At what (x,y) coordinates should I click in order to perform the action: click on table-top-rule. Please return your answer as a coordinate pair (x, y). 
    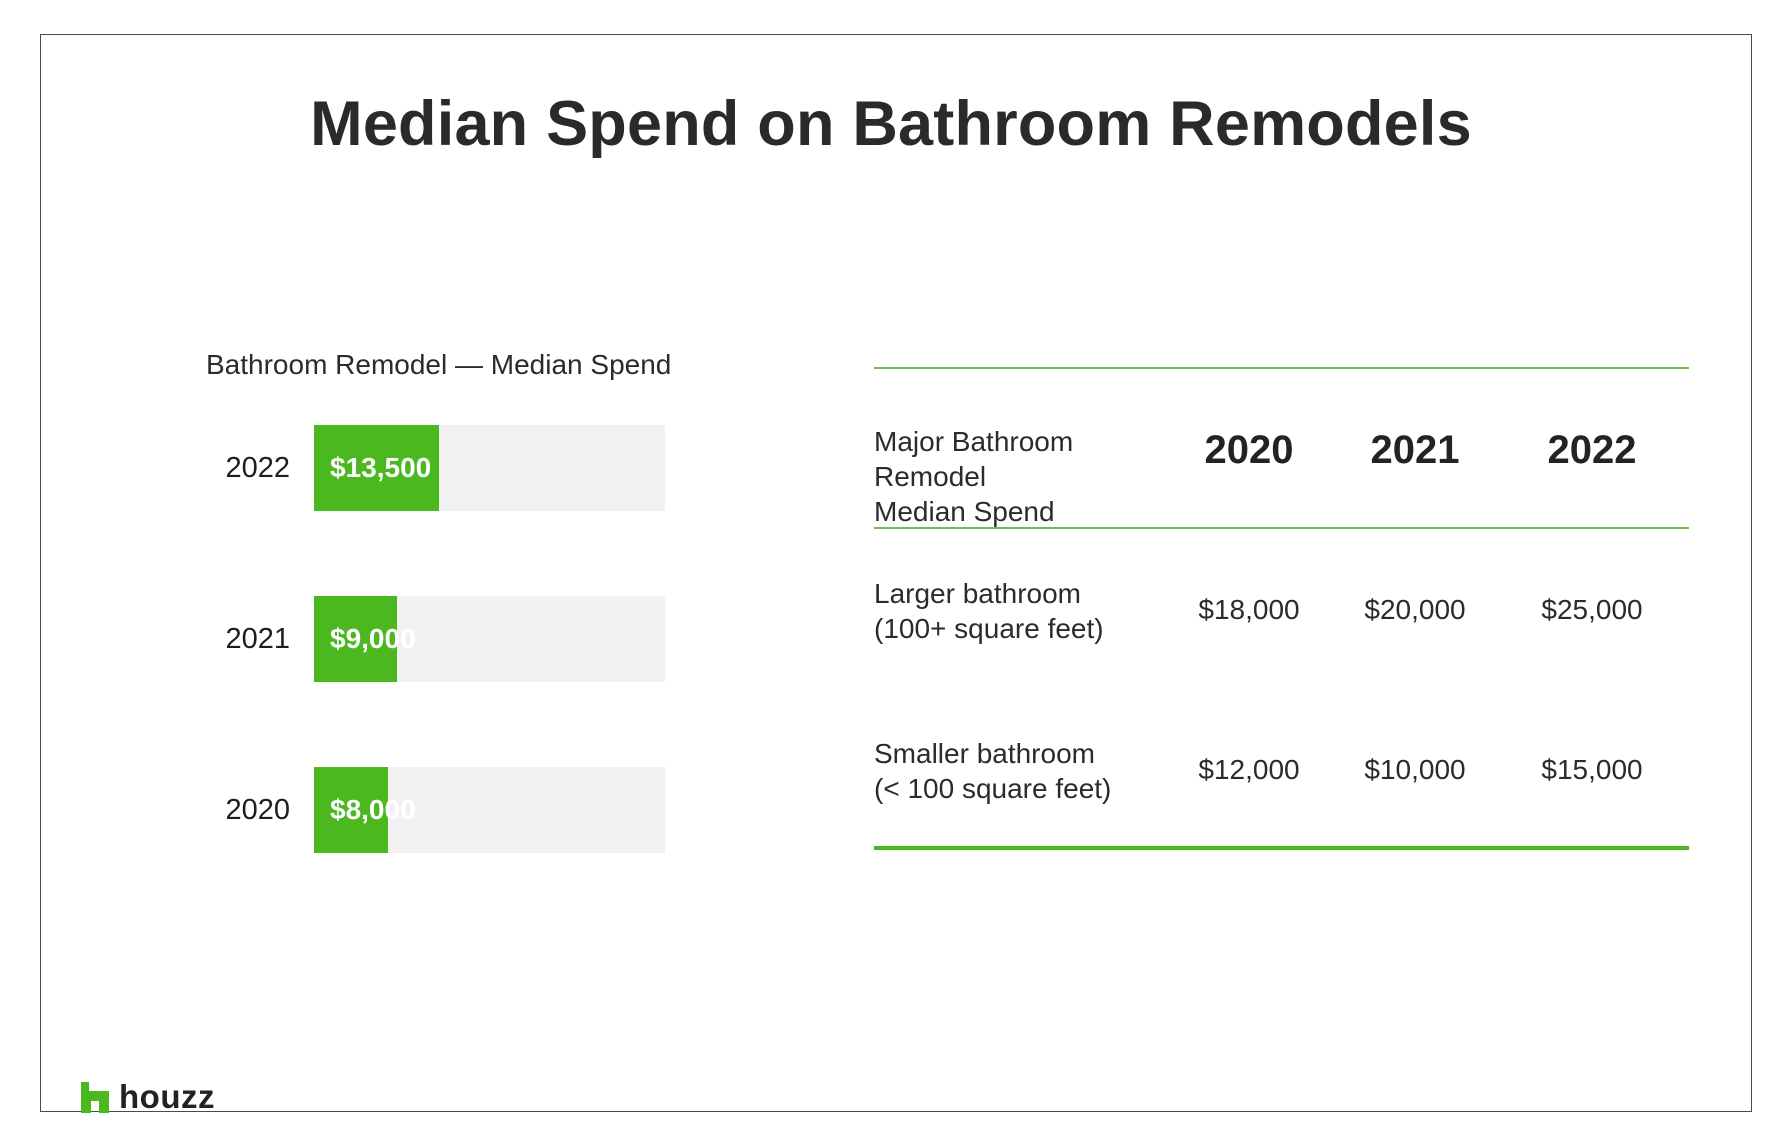
    Looking at the image, I should click on (1281, 368).